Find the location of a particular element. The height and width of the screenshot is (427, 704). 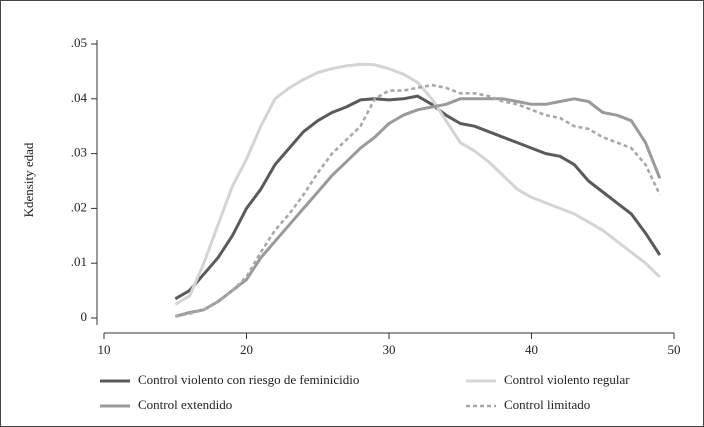

x-tick-label: 10 is located at coordinates (104, 349).